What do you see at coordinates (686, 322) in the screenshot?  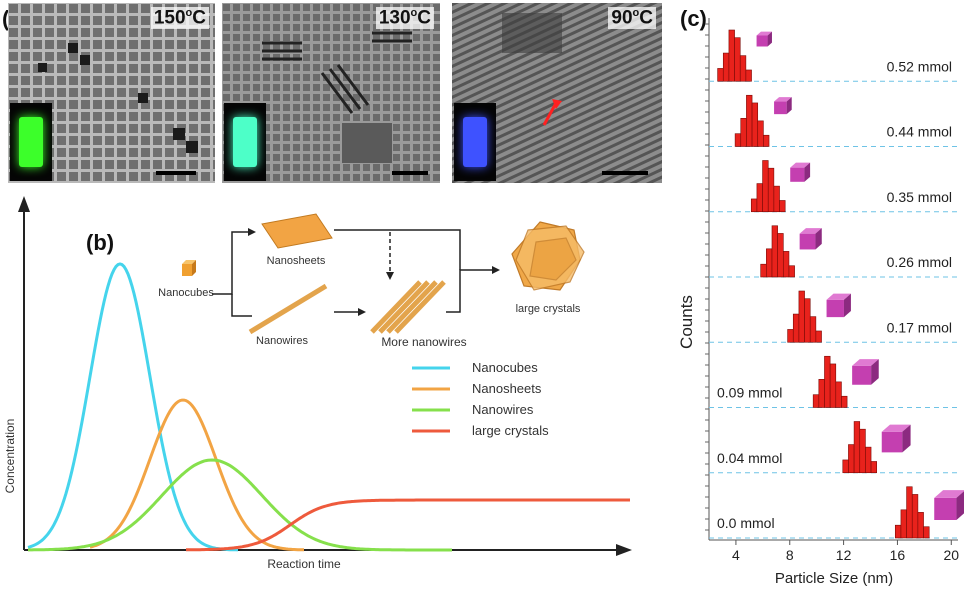 I see `y-axis-label: Counts` at bounding box center [686, 322].